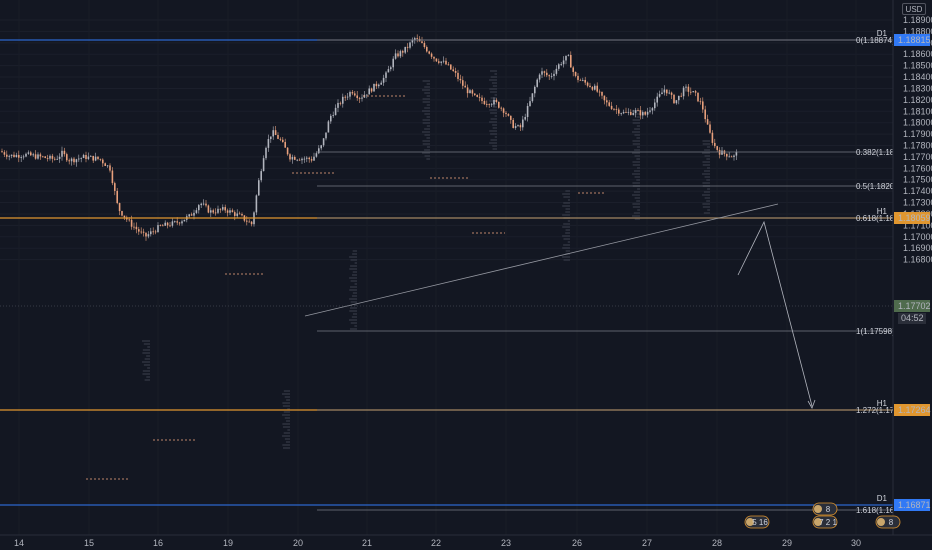 Image resolution: width=932 pixels, height=550 pixels. What do you see at coordinates (647, 543) in the screenshot?
I see `time-tick-label: 27` at bounding box center [647, 543].